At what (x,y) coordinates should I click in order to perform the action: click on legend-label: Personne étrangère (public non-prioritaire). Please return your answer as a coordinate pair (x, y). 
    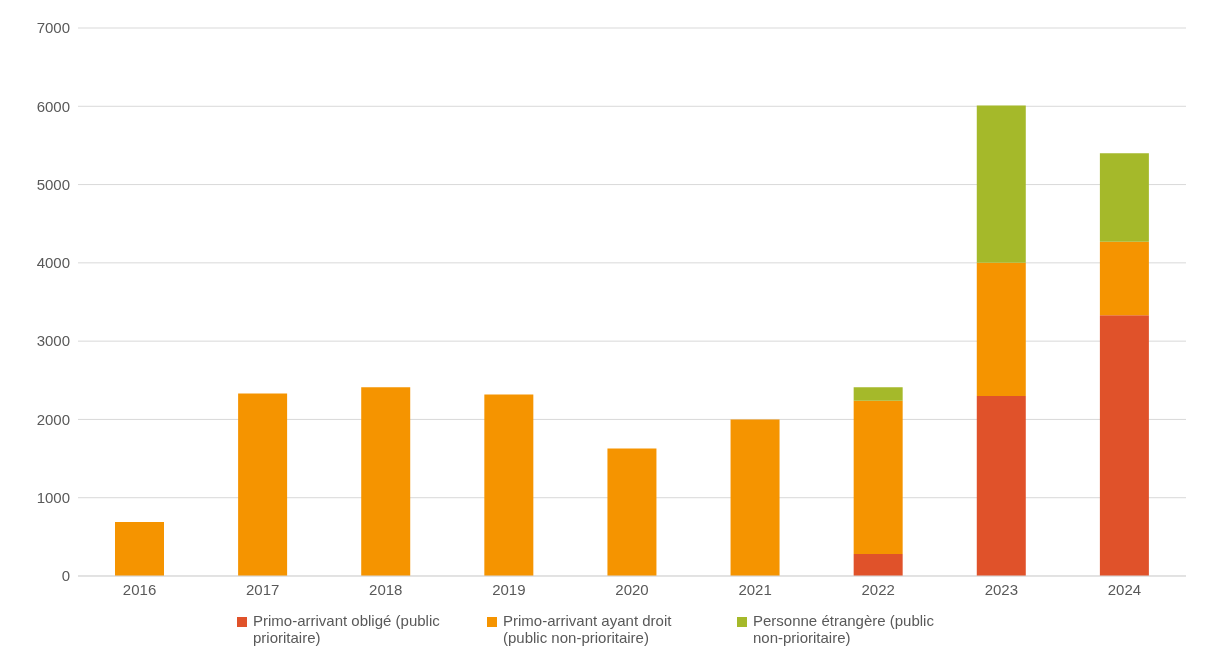
    Looking at the image, I should click on (844, 629).